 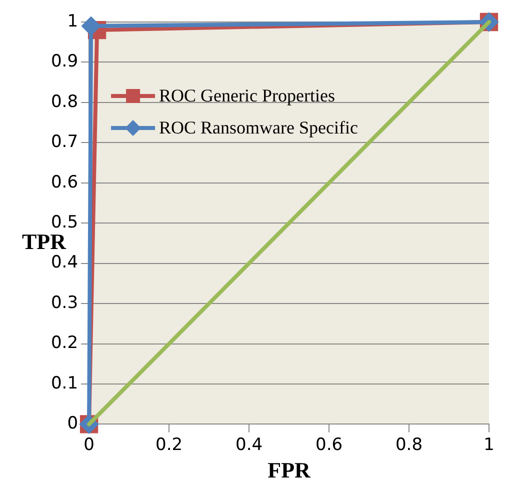 I want to click on x-tick-label: 0, so click(x=89, y=444).